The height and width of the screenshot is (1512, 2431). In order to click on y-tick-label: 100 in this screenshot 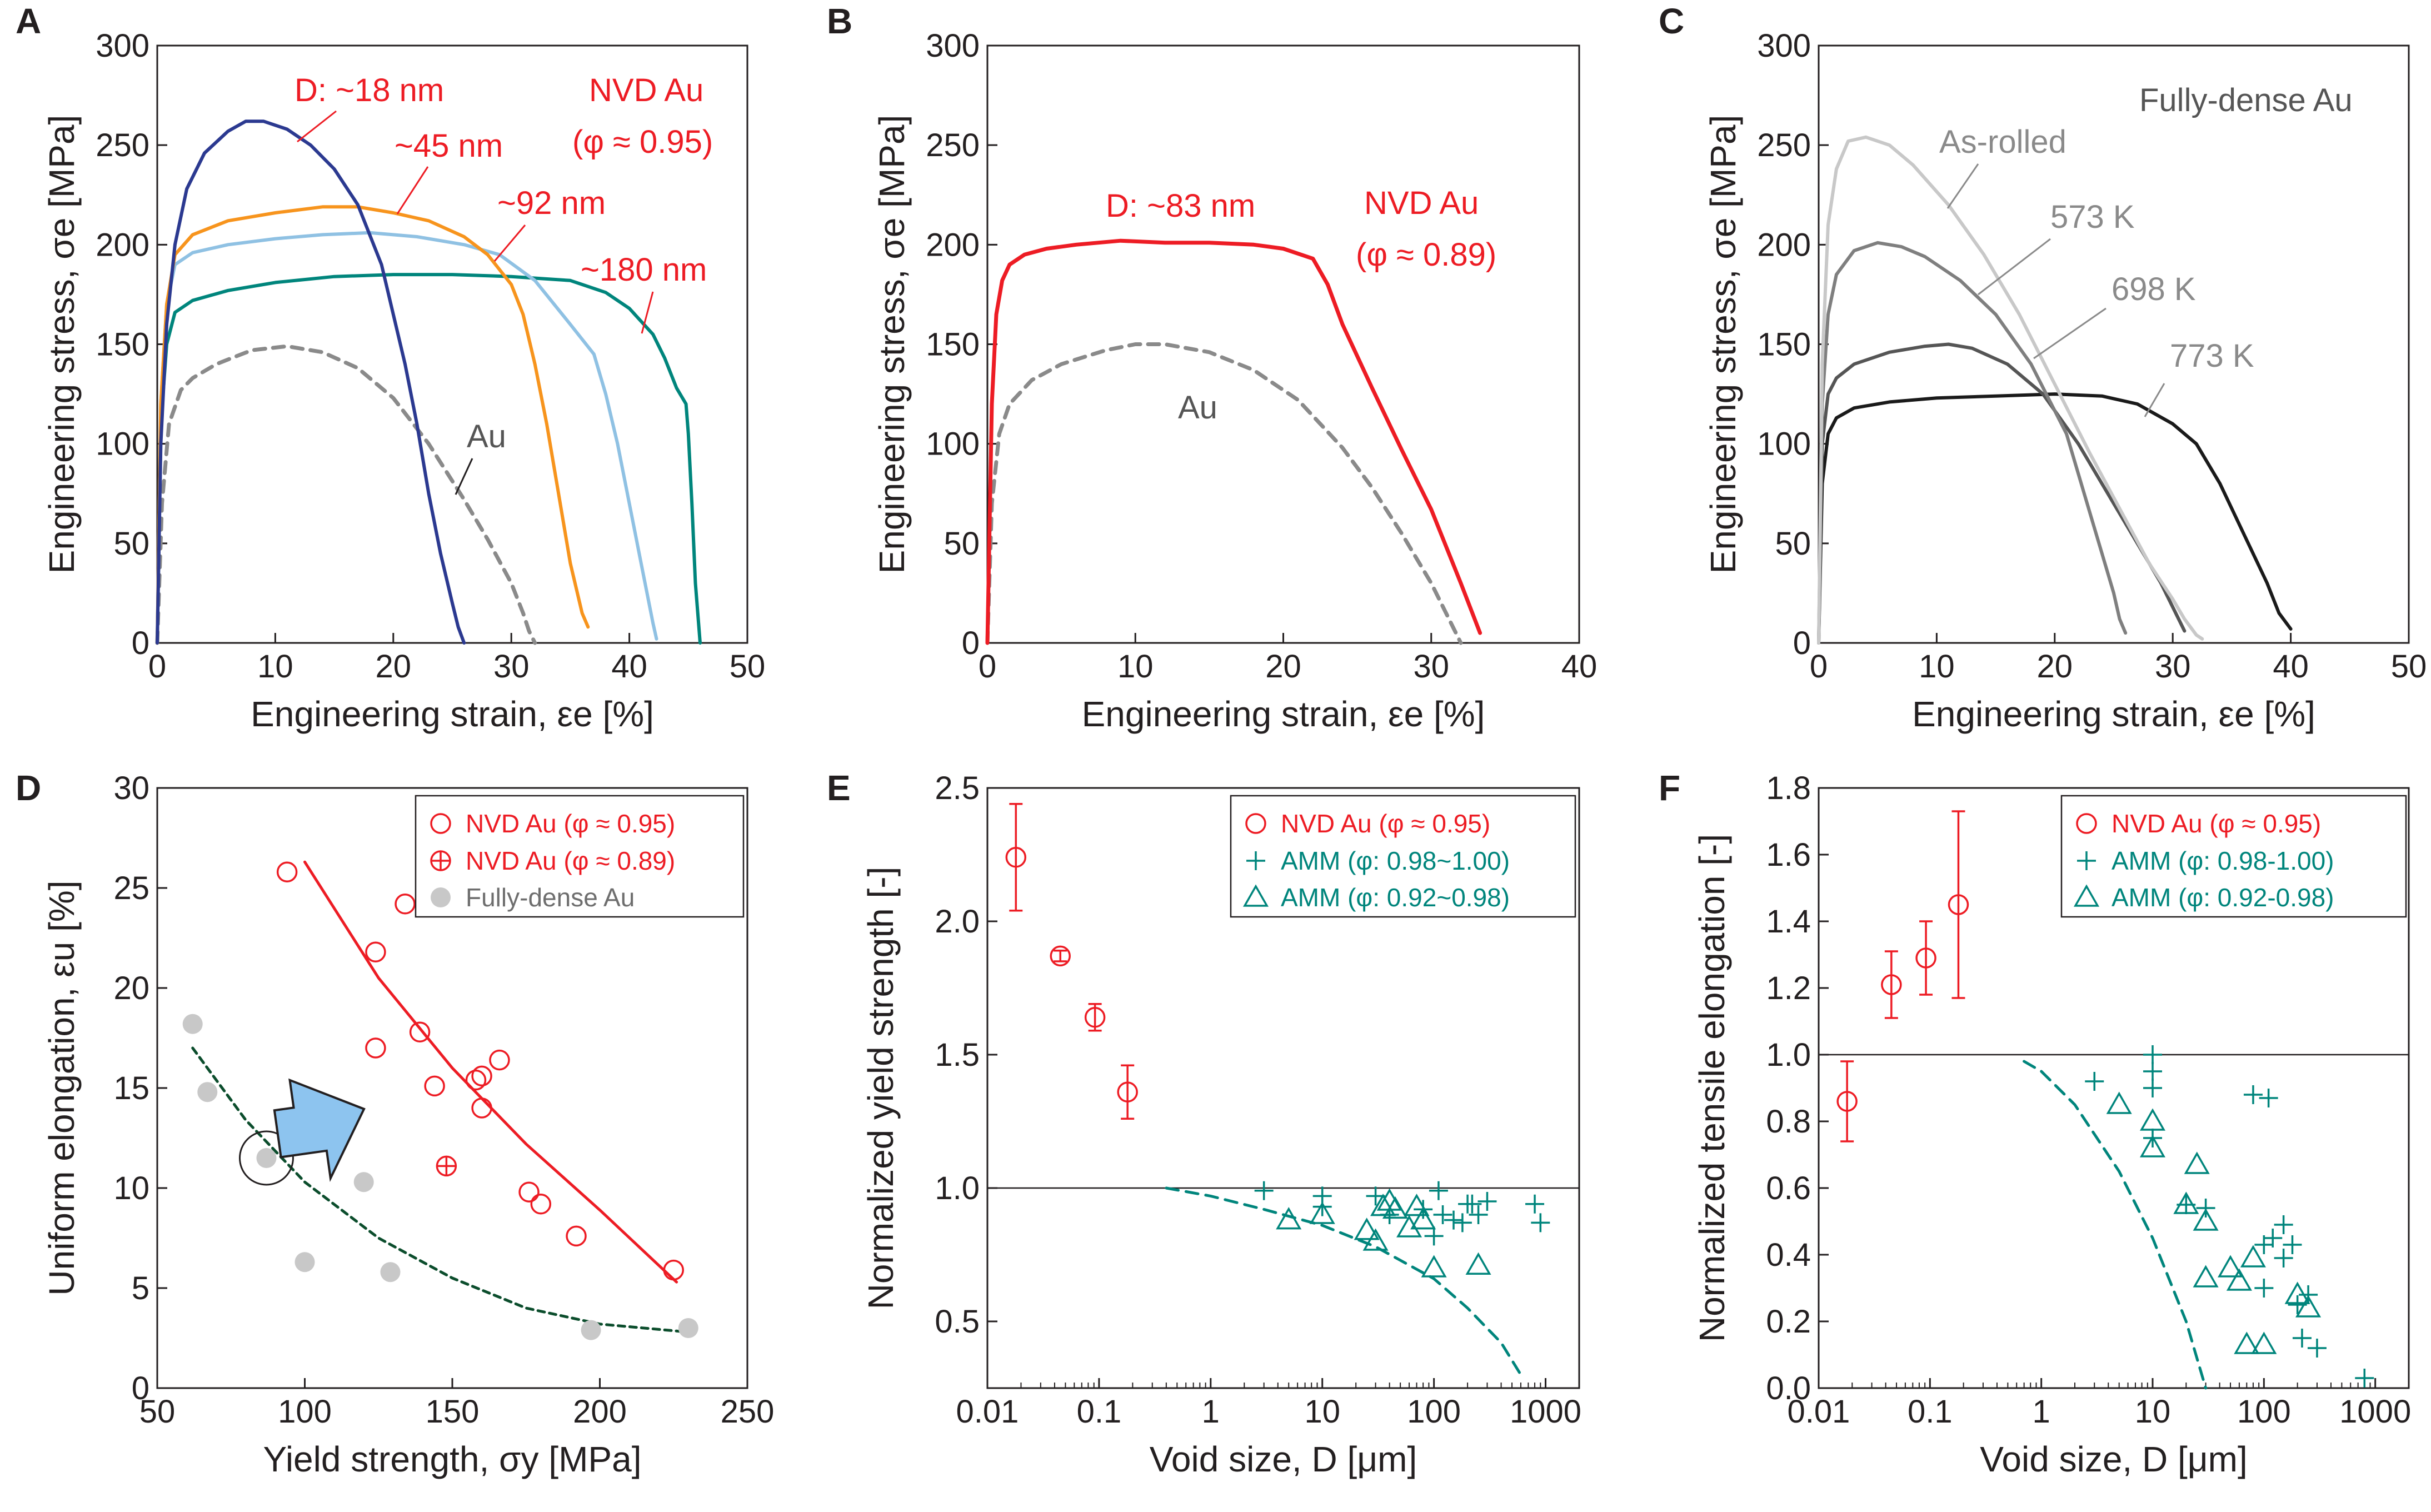, I will do `click(122, 444)`.